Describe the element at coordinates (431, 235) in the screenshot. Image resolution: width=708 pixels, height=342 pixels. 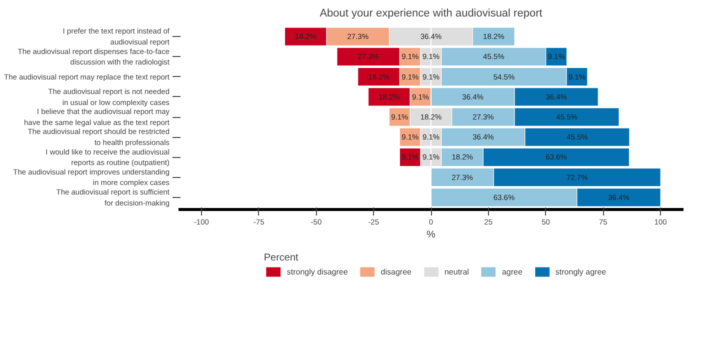
I see `x-axis-title: %` at that location.